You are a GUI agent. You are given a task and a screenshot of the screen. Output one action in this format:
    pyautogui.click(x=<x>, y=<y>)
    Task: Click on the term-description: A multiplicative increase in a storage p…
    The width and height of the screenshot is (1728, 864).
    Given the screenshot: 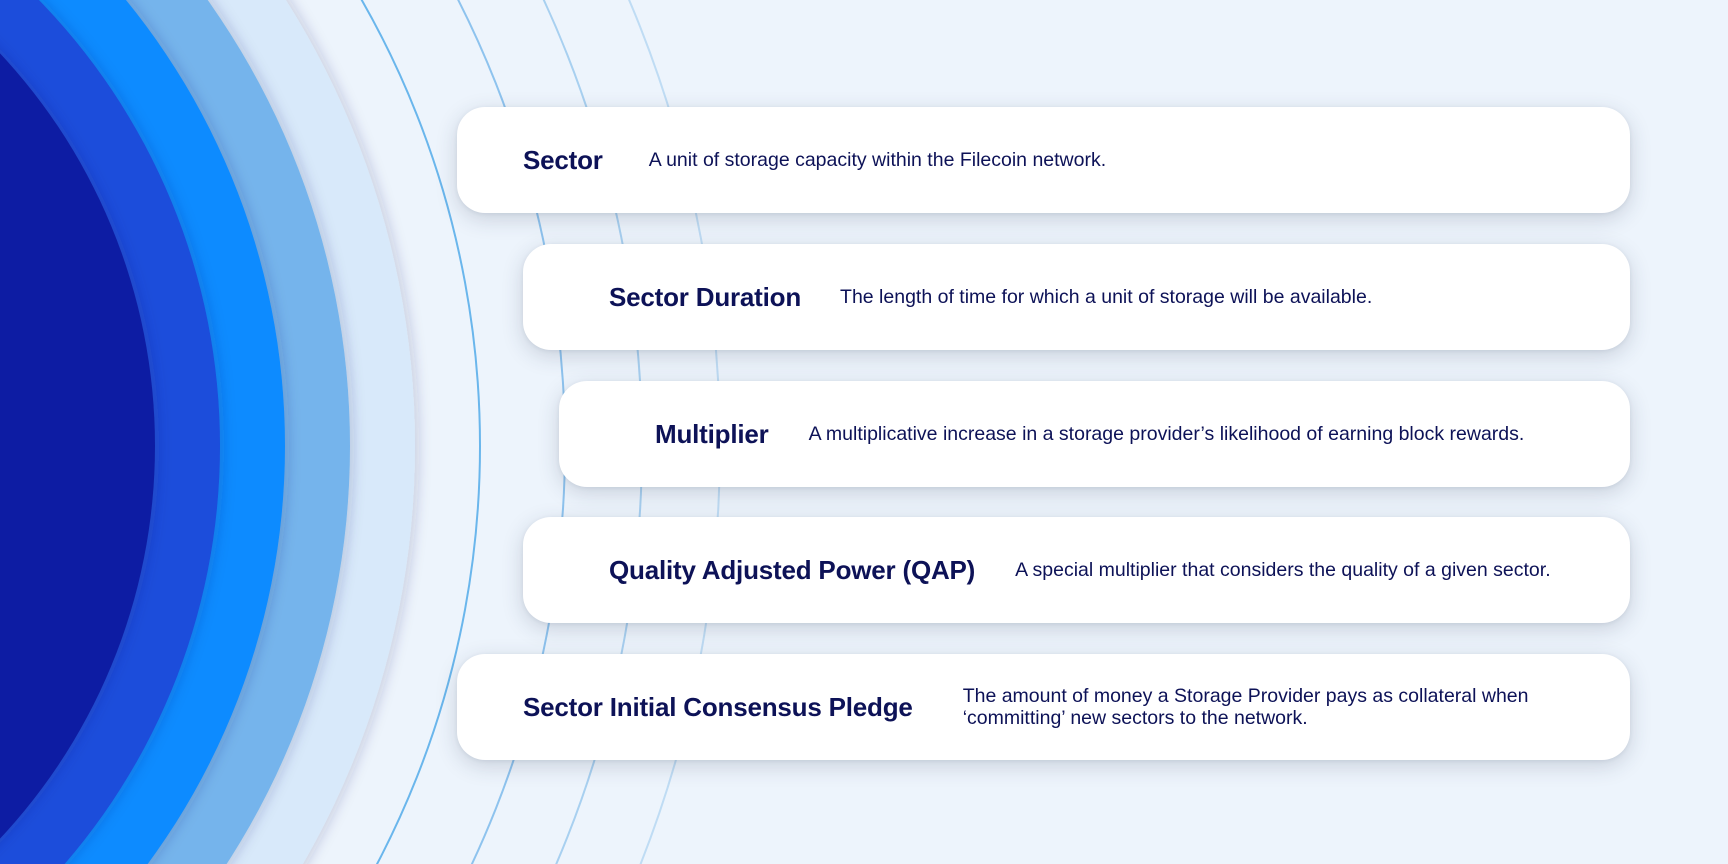 What is the action you would take?
    pyautogui.click(x=1166, y=434)
    